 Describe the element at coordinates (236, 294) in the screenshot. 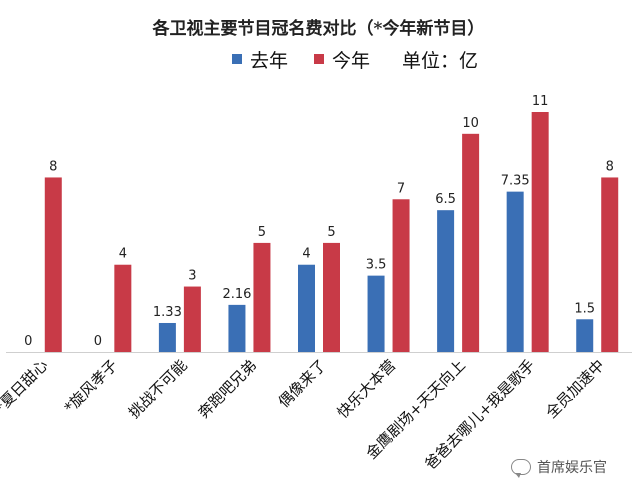

I see `data-label-last-year: 2.16` at that location.